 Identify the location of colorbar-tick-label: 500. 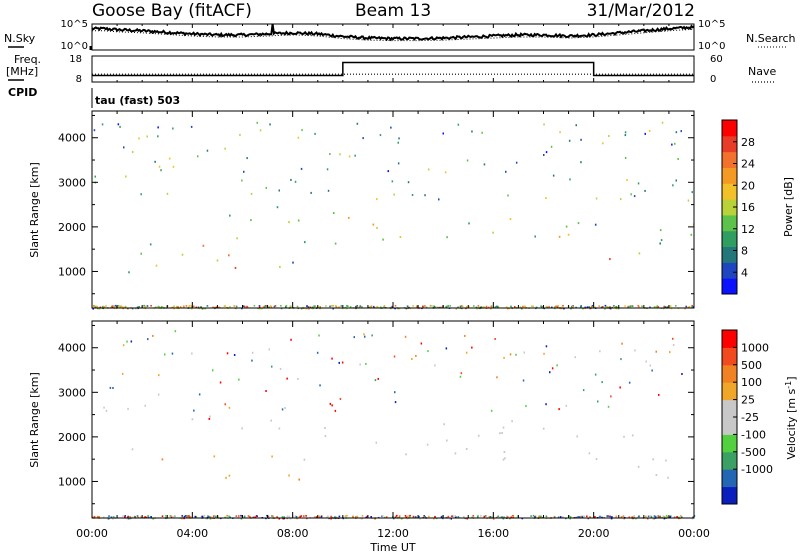
(751, 365).